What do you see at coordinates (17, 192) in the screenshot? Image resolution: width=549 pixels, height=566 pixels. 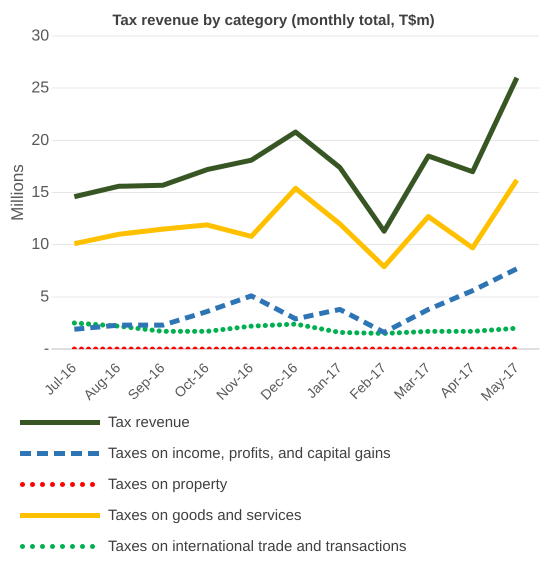 I see `y-axis-title: Millions` at bounding box center [17, 192].